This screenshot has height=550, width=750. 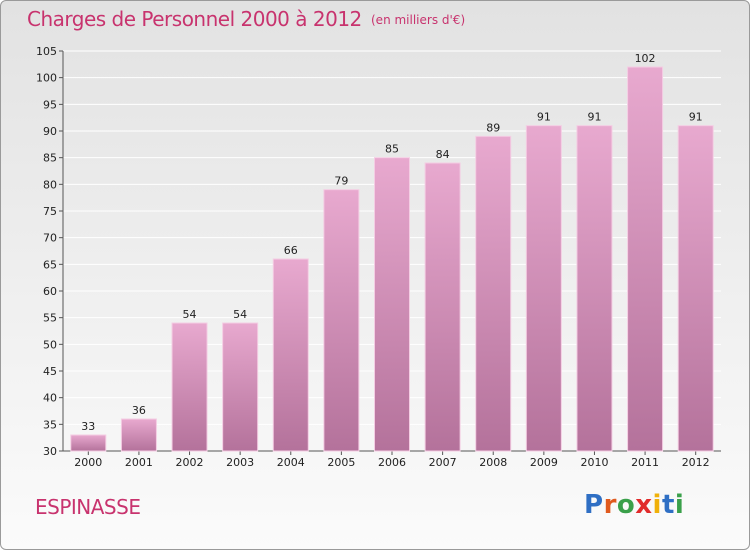 I want to click on x-tick-label: 2004, so click(x=291, y=462).